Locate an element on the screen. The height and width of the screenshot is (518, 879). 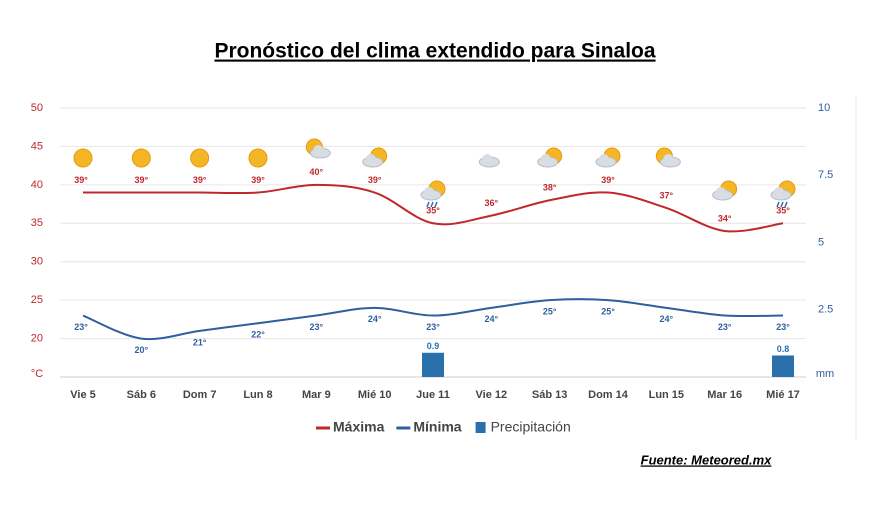
y2-tick-label: 7.5 is located at coordinates (825, 175).